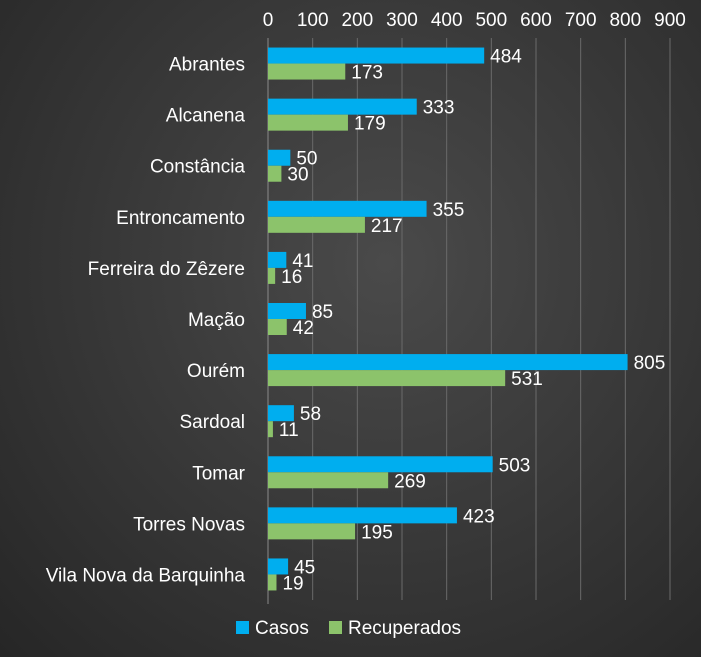 Image resolution: width=701 pixels, height=657 pixels. I want to click on legend-swatch-casos, so click(242, 627).